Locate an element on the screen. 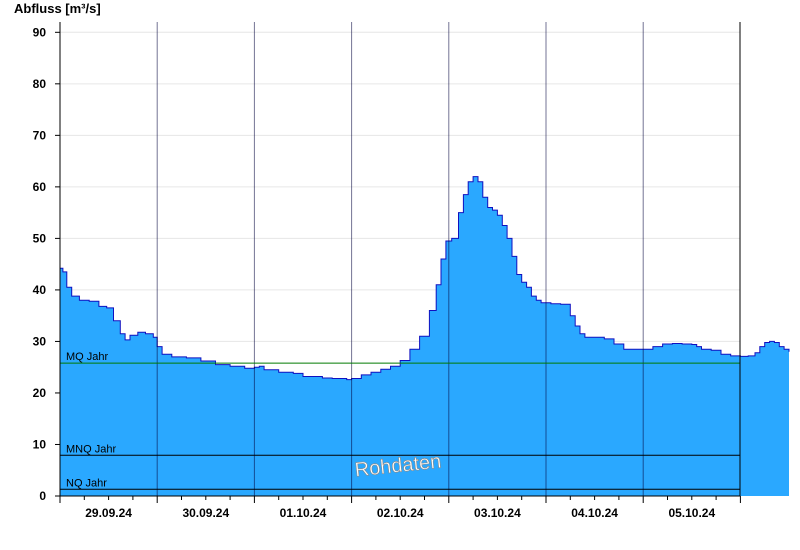  x-tick-label: 29.09.24 is located at coordinates (108, 513).